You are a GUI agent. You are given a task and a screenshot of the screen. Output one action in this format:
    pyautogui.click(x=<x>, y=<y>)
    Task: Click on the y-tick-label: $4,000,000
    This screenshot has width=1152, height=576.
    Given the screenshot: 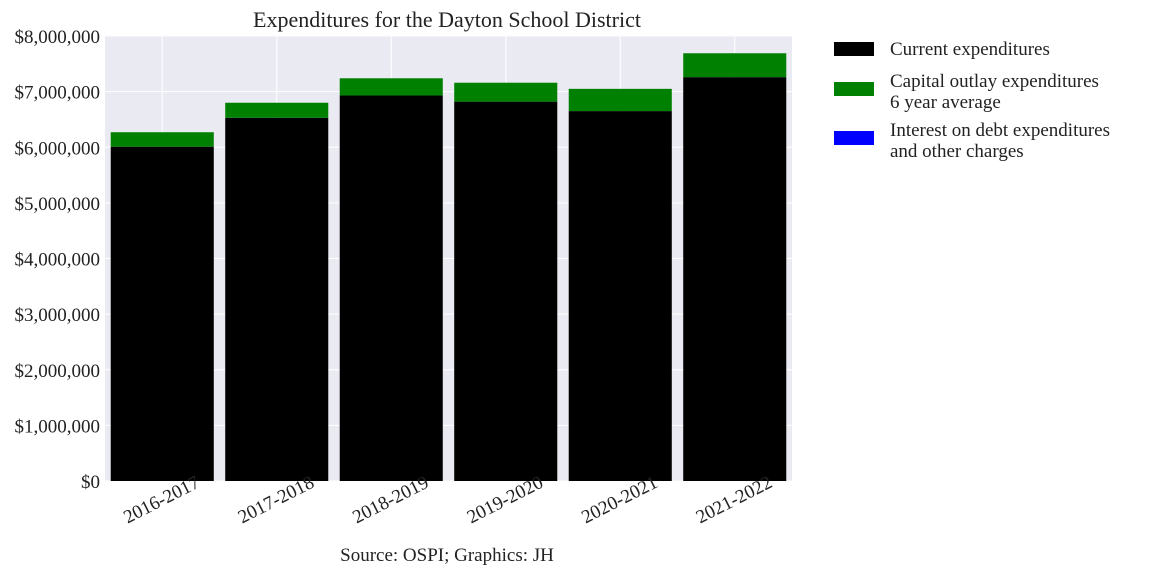 What is the action you would take?
    pyautogui.click(x=58, y=260)
    